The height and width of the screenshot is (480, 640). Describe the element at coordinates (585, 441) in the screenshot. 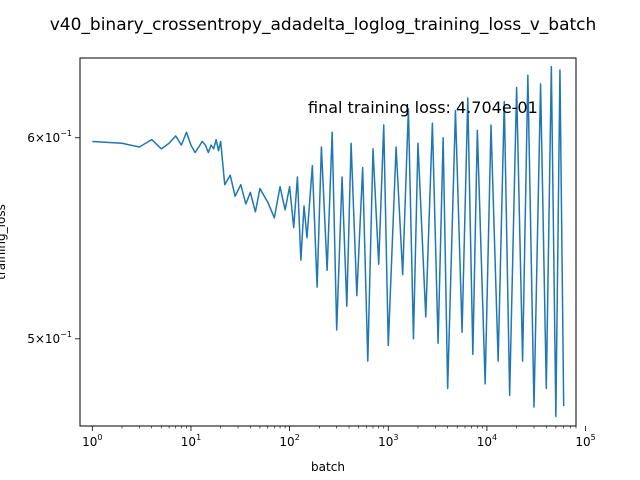

I see `x-tick-label: 10⁵` at that location.